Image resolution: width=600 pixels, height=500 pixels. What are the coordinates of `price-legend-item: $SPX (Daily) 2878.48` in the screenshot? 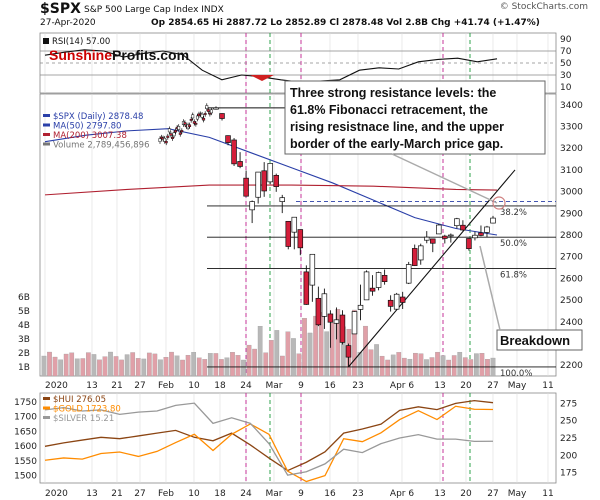 It's located at (93, 117).